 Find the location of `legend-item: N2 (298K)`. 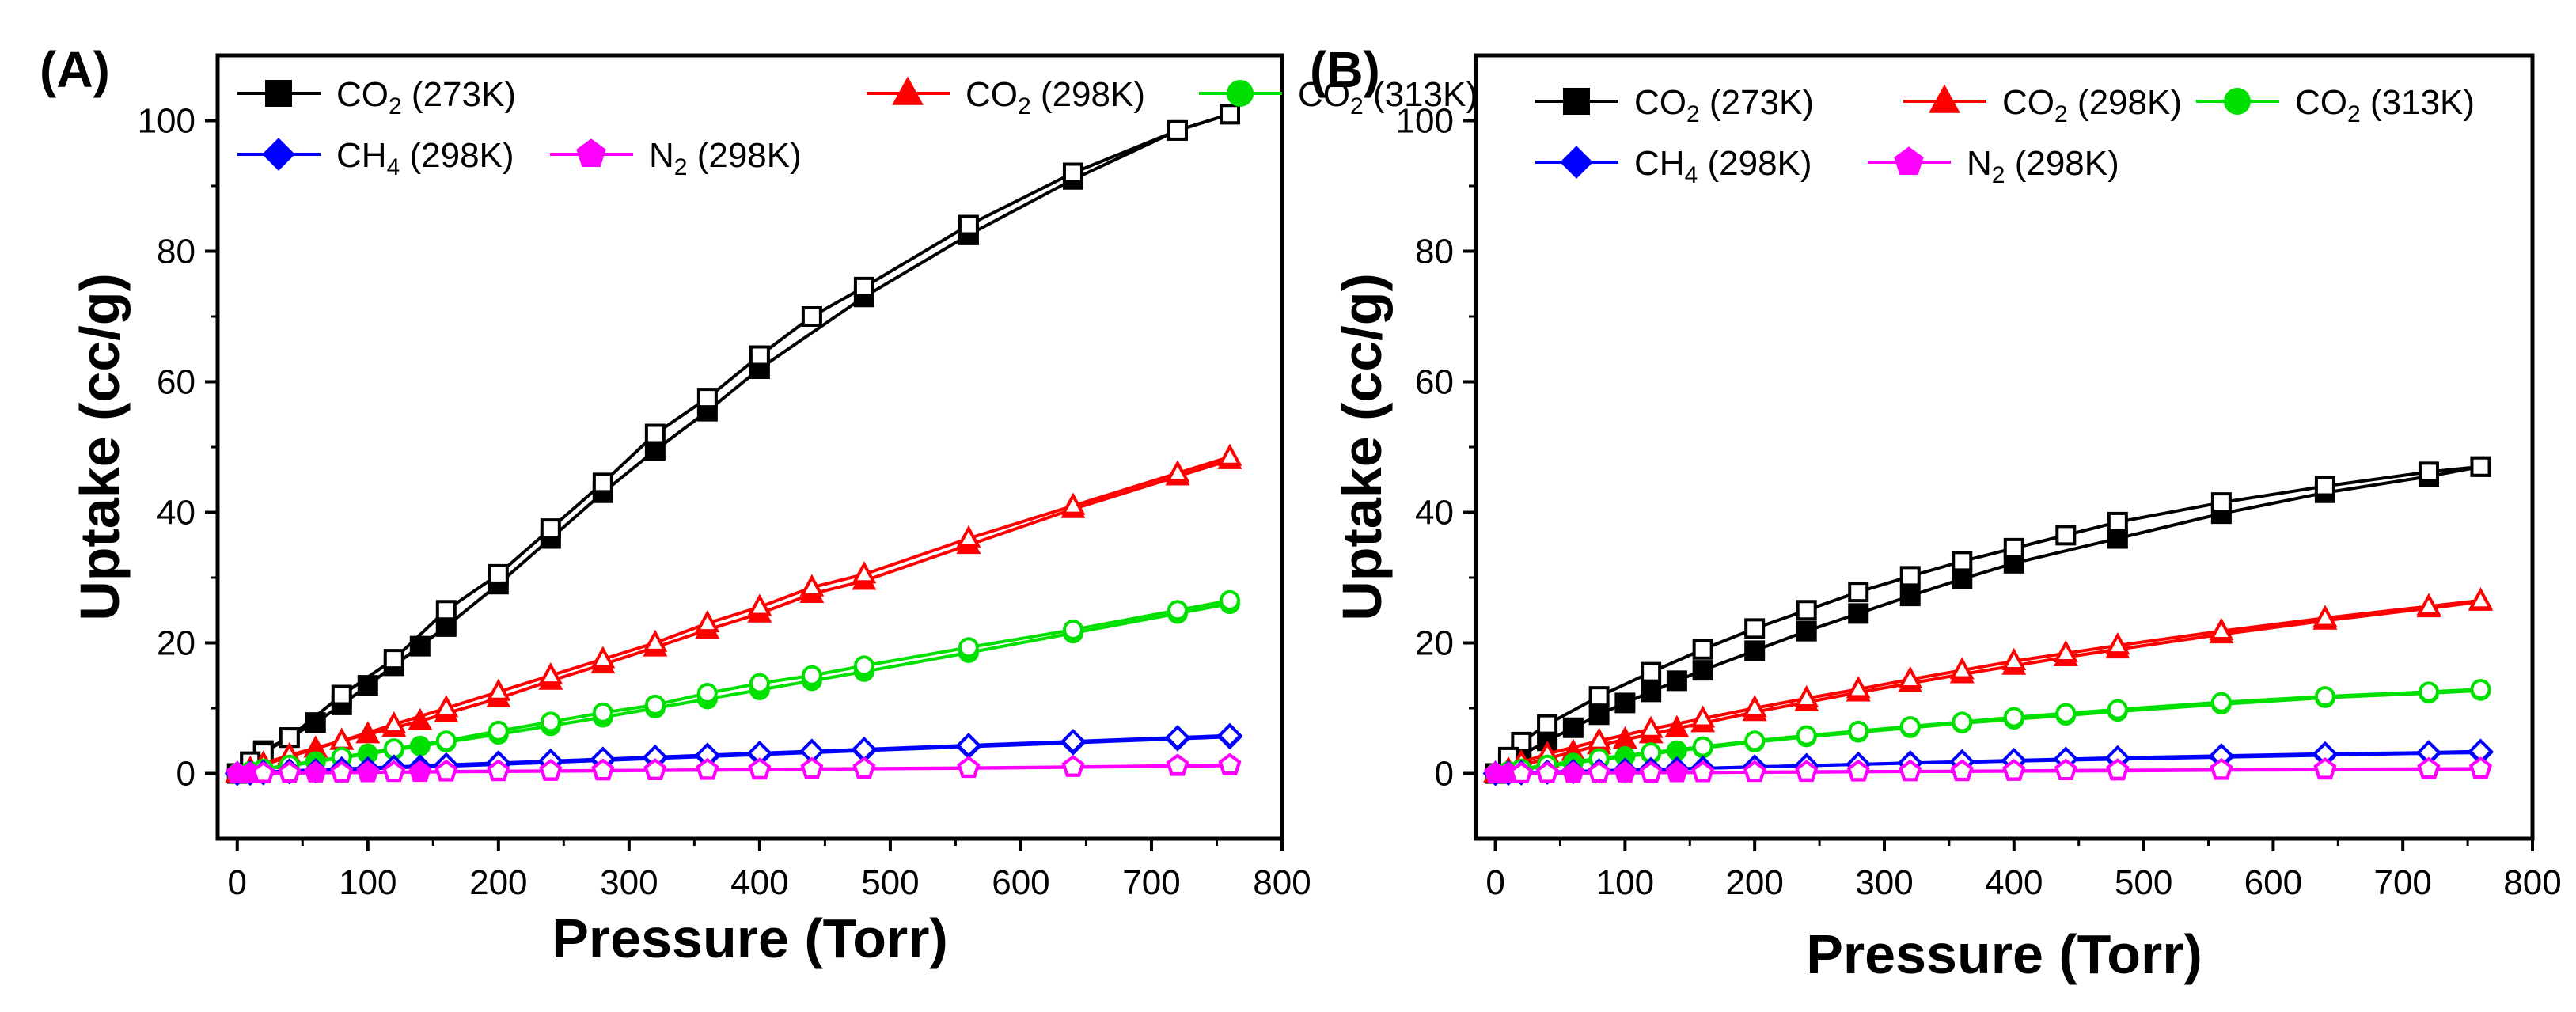

legend-item: N2 (298K) is located at coordinates (1993, 166).